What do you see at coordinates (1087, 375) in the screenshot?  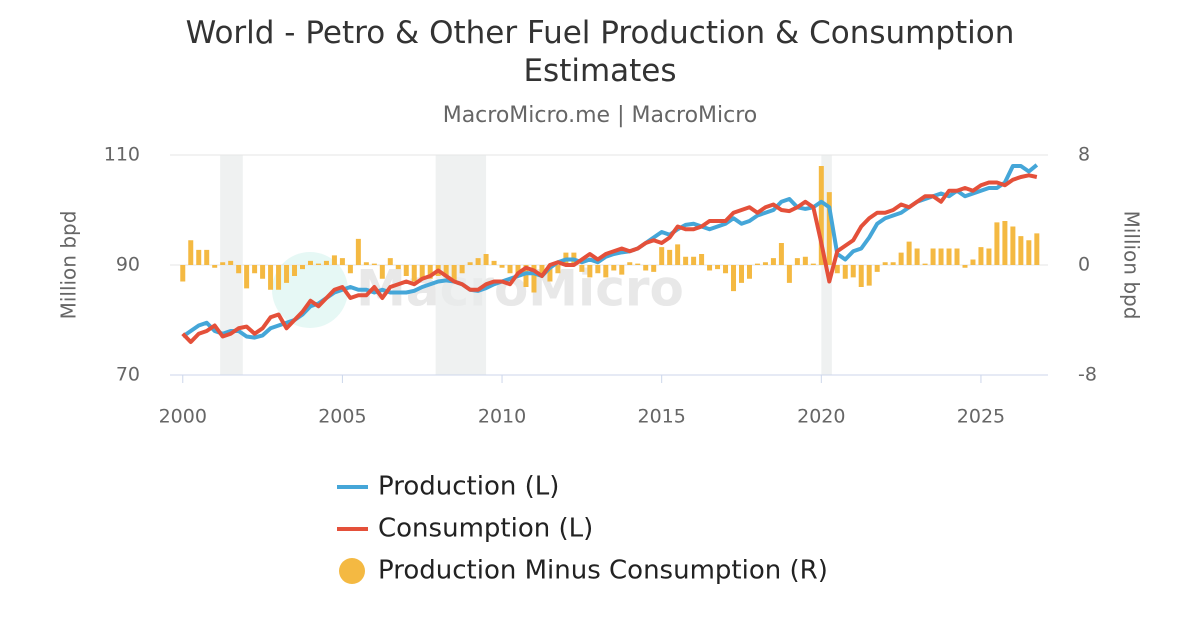 I see `y2-tick-label: -8` at bounding box center [1087, 375].